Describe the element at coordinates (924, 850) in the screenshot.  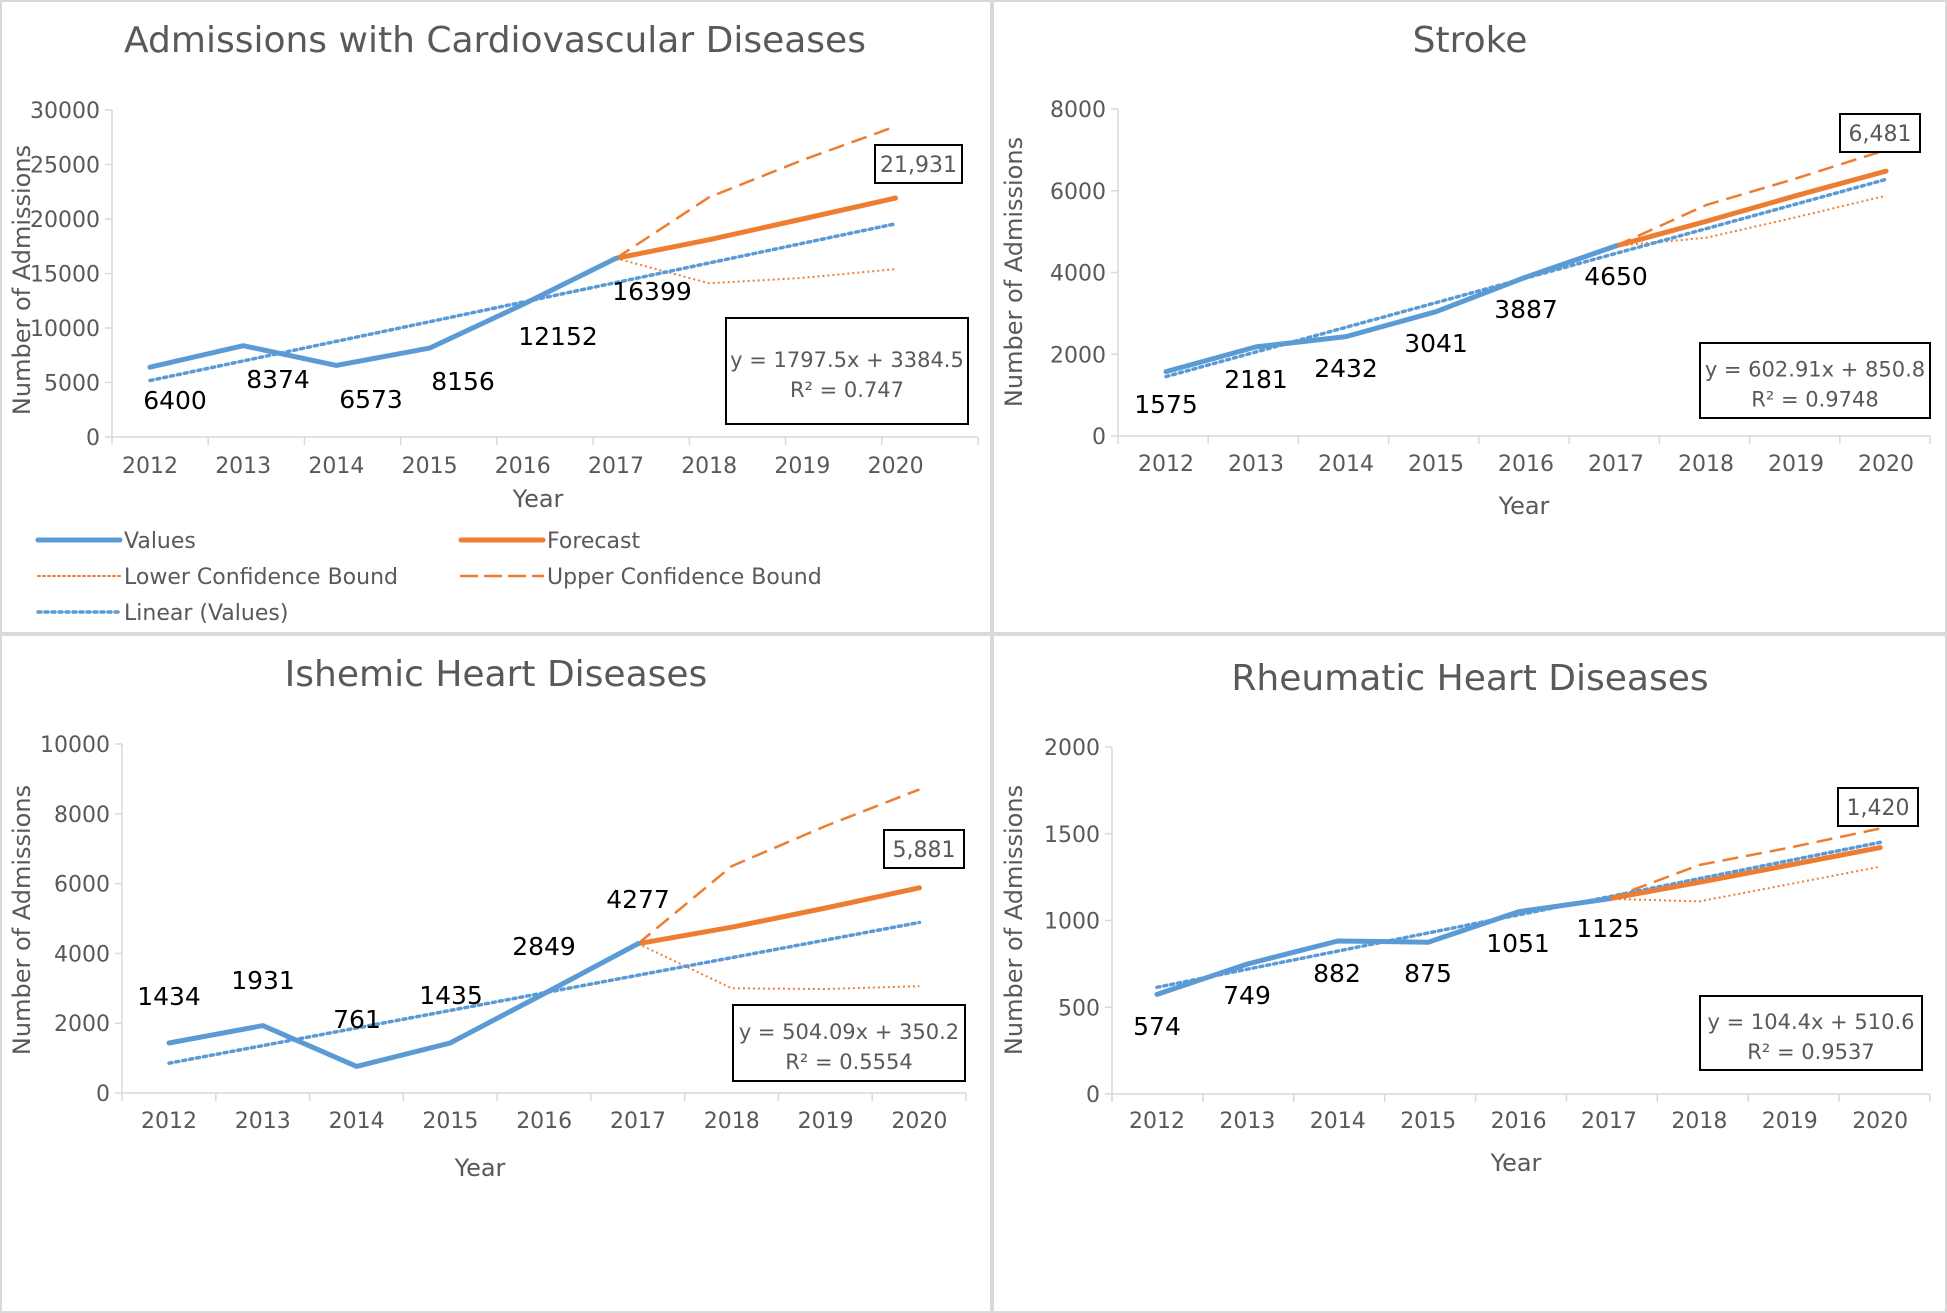
I see `forecast-value-label: 5,881` at that location.